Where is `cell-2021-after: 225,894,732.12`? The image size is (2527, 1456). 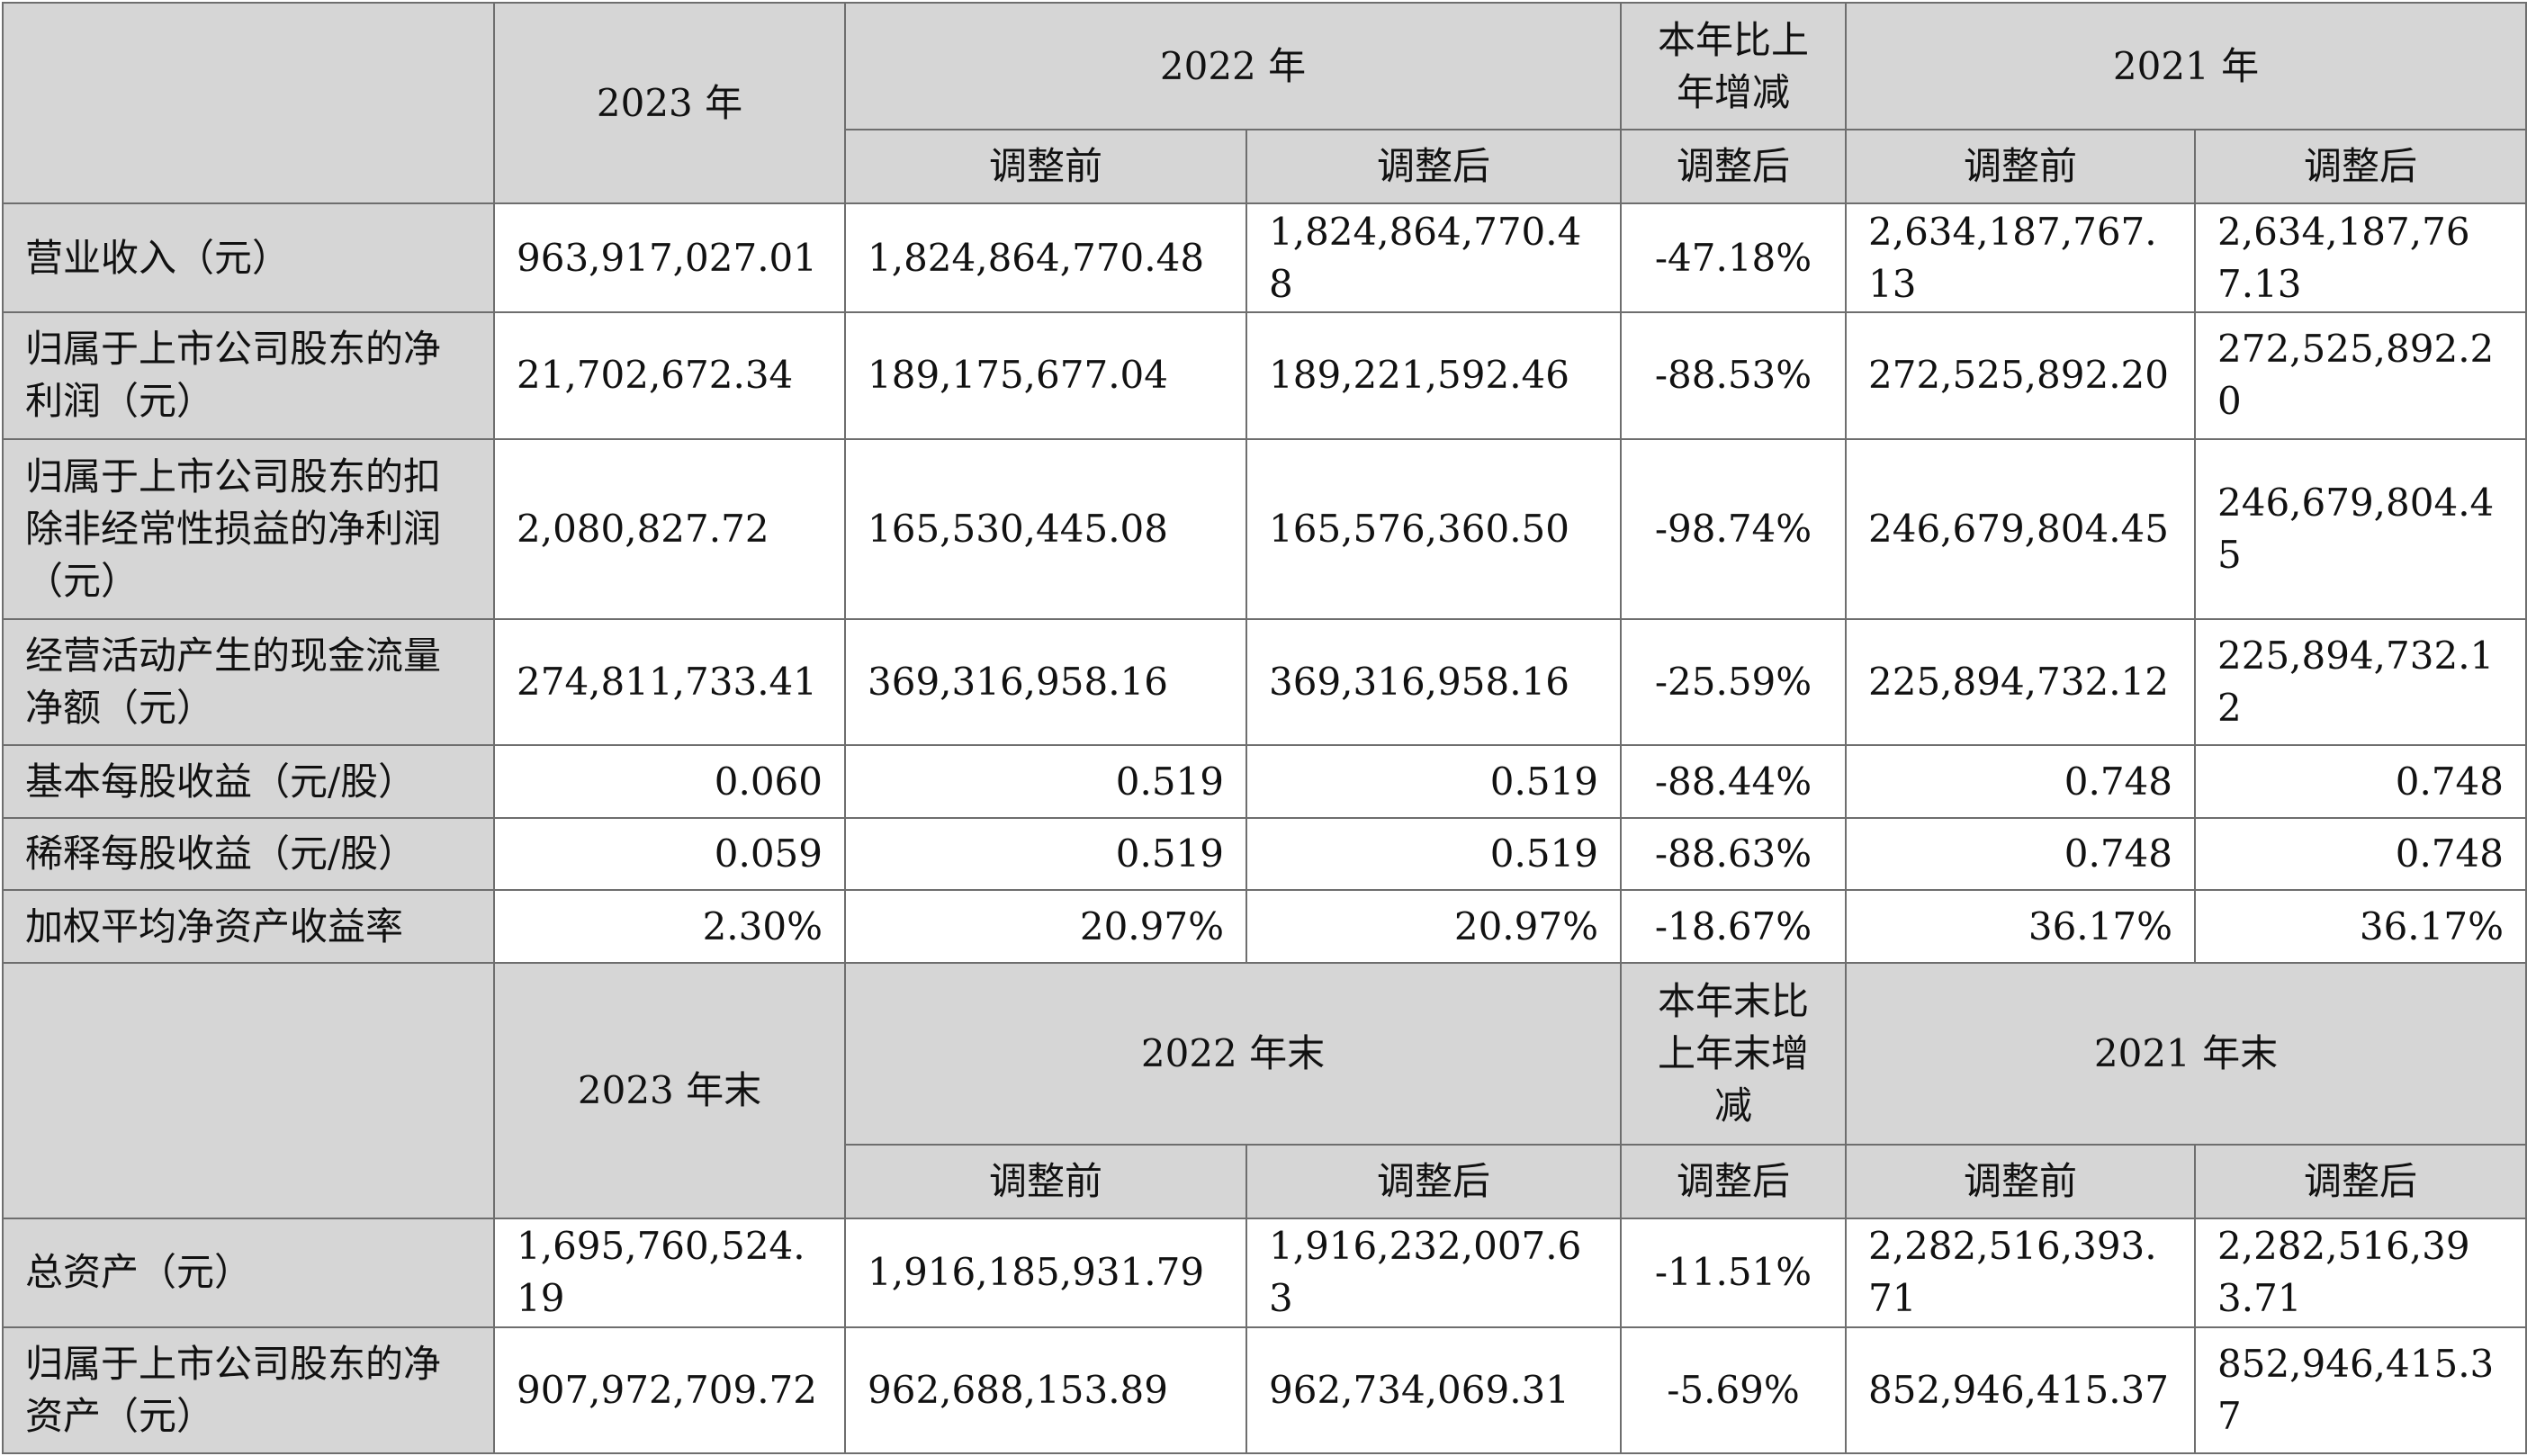 cell-2021-after: 225,894,732.12 is located at coordinates (2360, 681).